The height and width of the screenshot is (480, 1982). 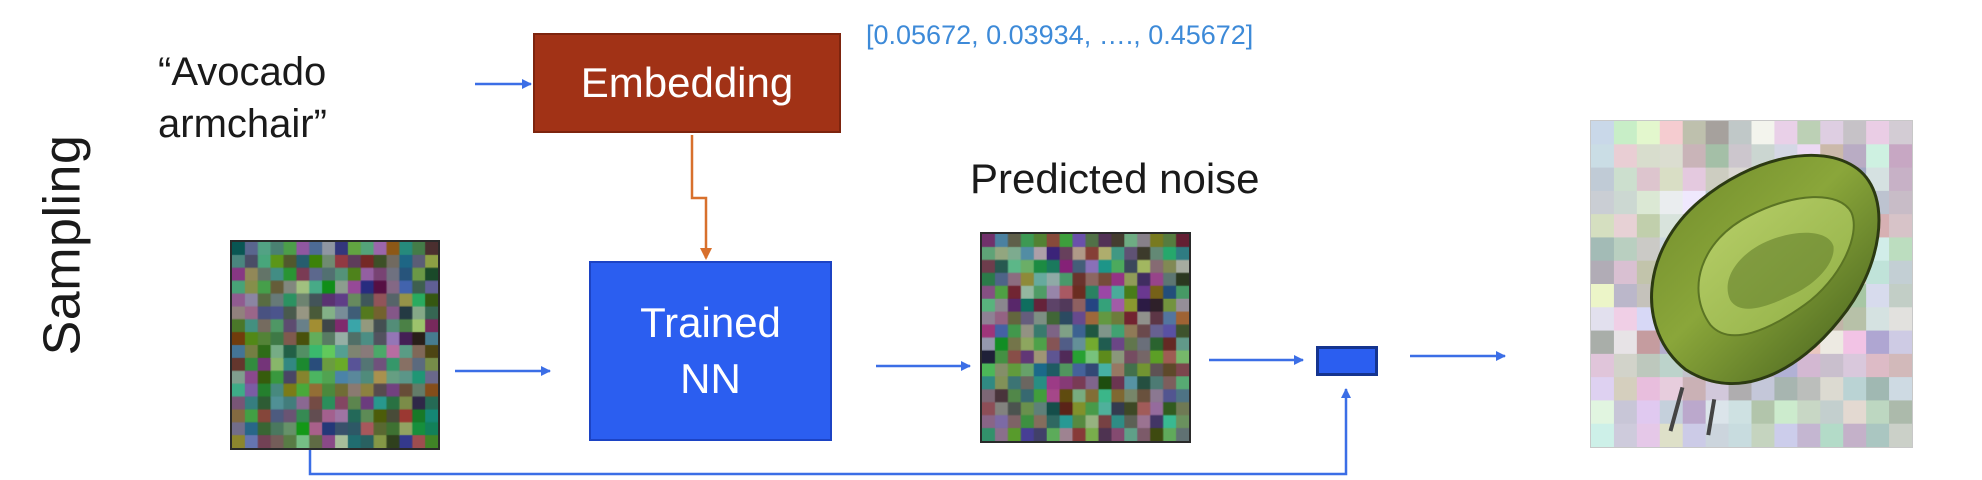 What do you see at coordinates (687, 83) in the screenshot?
I see `embedding-box: Embedding` at bounding box center [687, 83].